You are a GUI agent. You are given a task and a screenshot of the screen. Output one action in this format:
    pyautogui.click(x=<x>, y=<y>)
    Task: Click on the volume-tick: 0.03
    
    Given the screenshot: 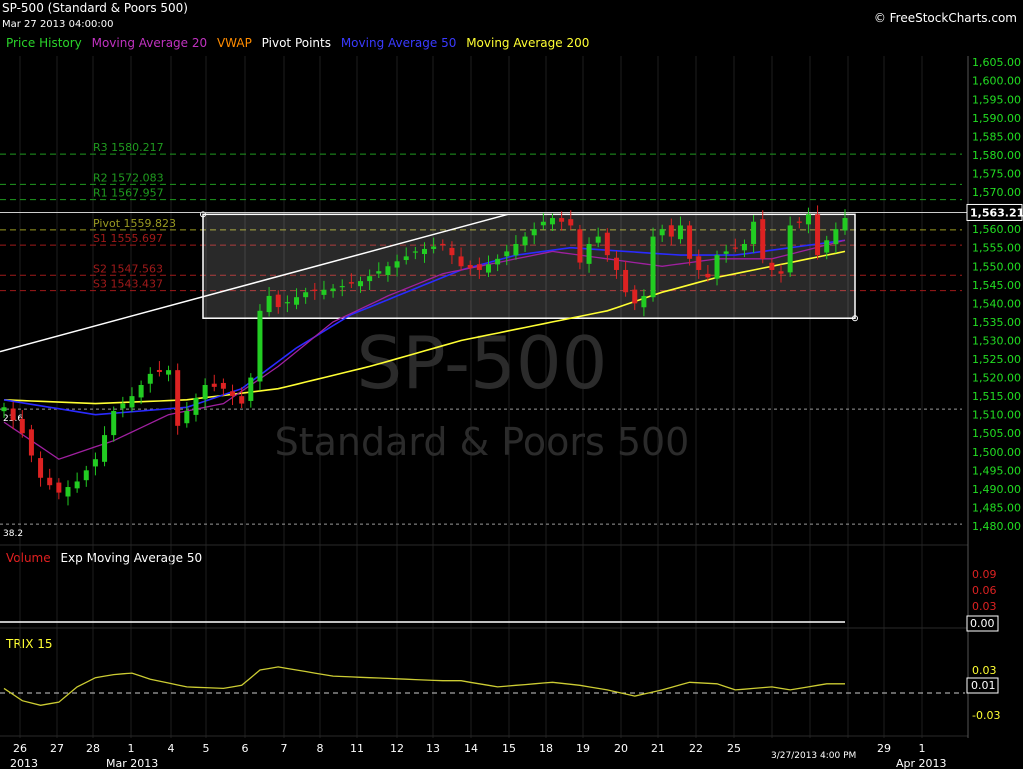 What is the action you would take?
    pyautogui.click(x=984, y=606)
    